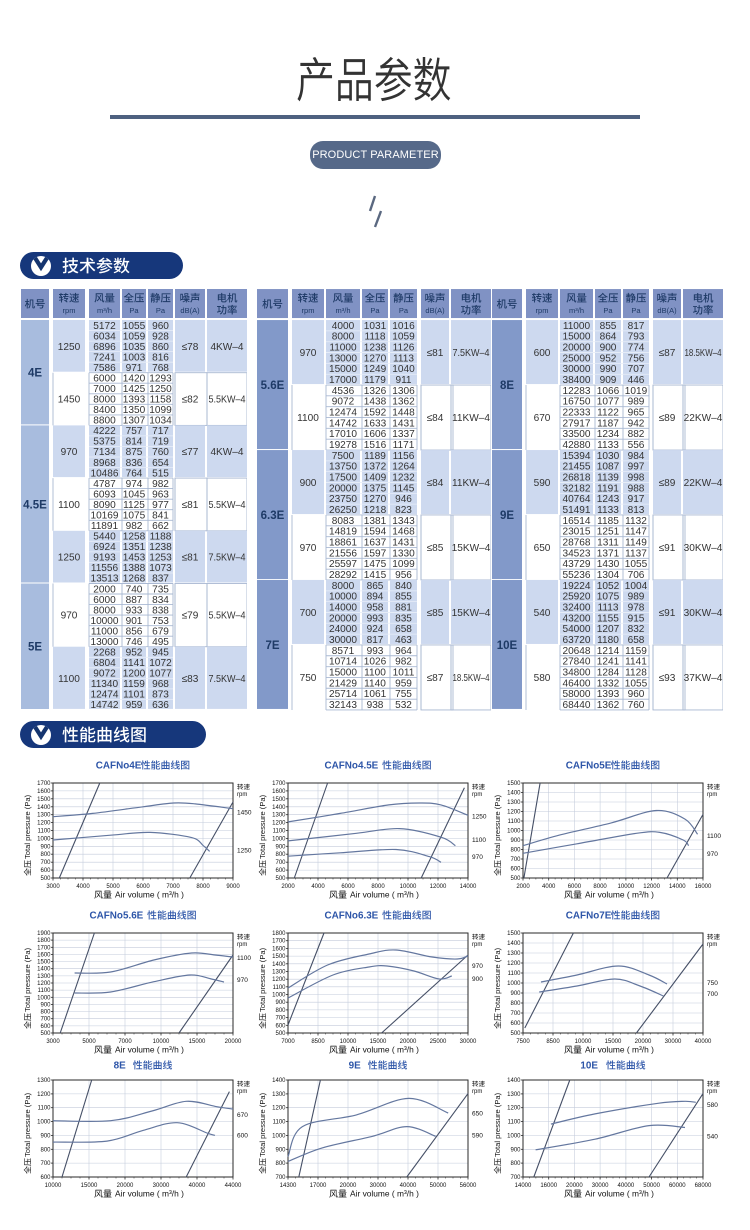  I want to click on svg-text: 1371, so click(608, 553).